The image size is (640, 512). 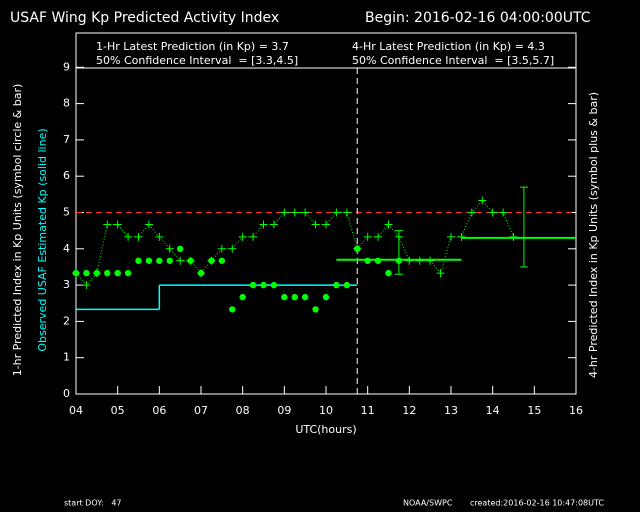 I want to click on y-axis-label-observed: Observed USAF Estimated Kp (solid line), so click(x=42, y=239).